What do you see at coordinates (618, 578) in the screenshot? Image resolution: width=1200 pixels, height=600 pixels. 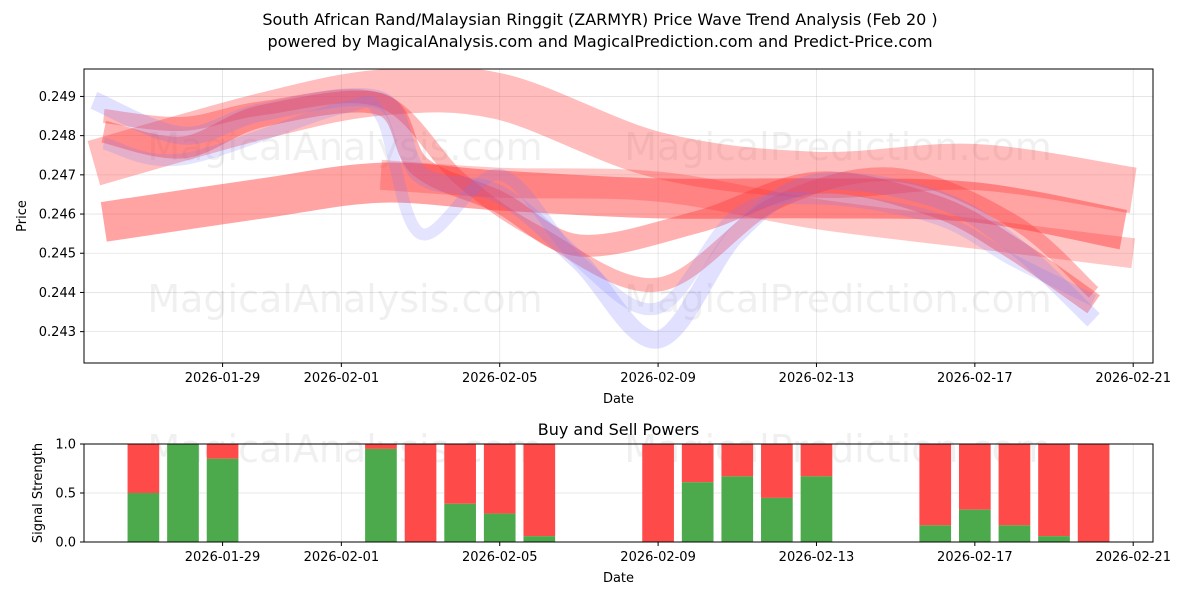 I see `signal-xlabel: Date` at bounding box center [618, 578].